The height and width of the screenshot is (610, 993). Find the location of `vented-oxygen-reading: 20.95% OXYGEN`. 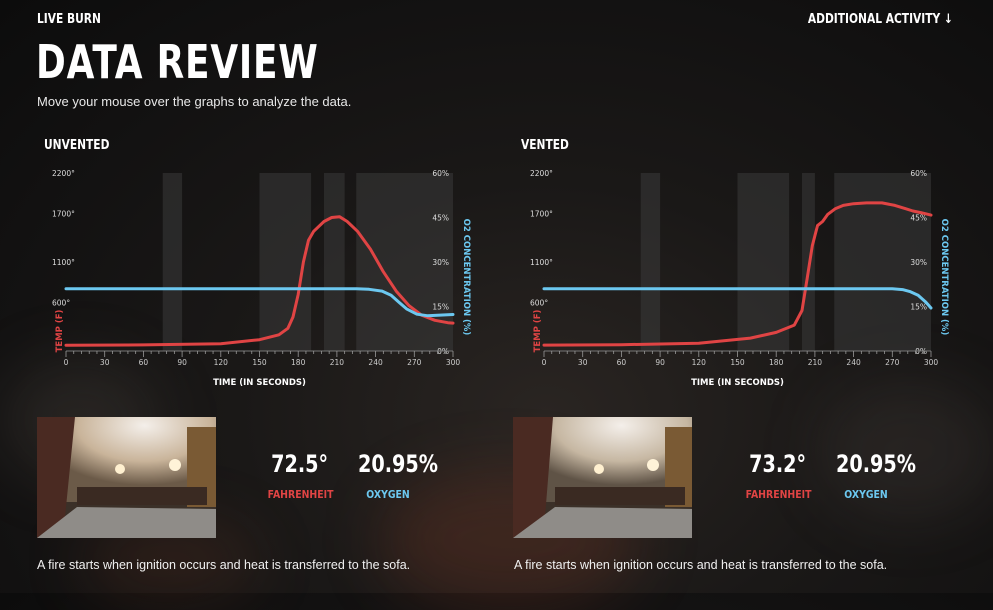

vented-oxygen-reading: 20.95% OXYGEN is located at coordinates (871, 475).